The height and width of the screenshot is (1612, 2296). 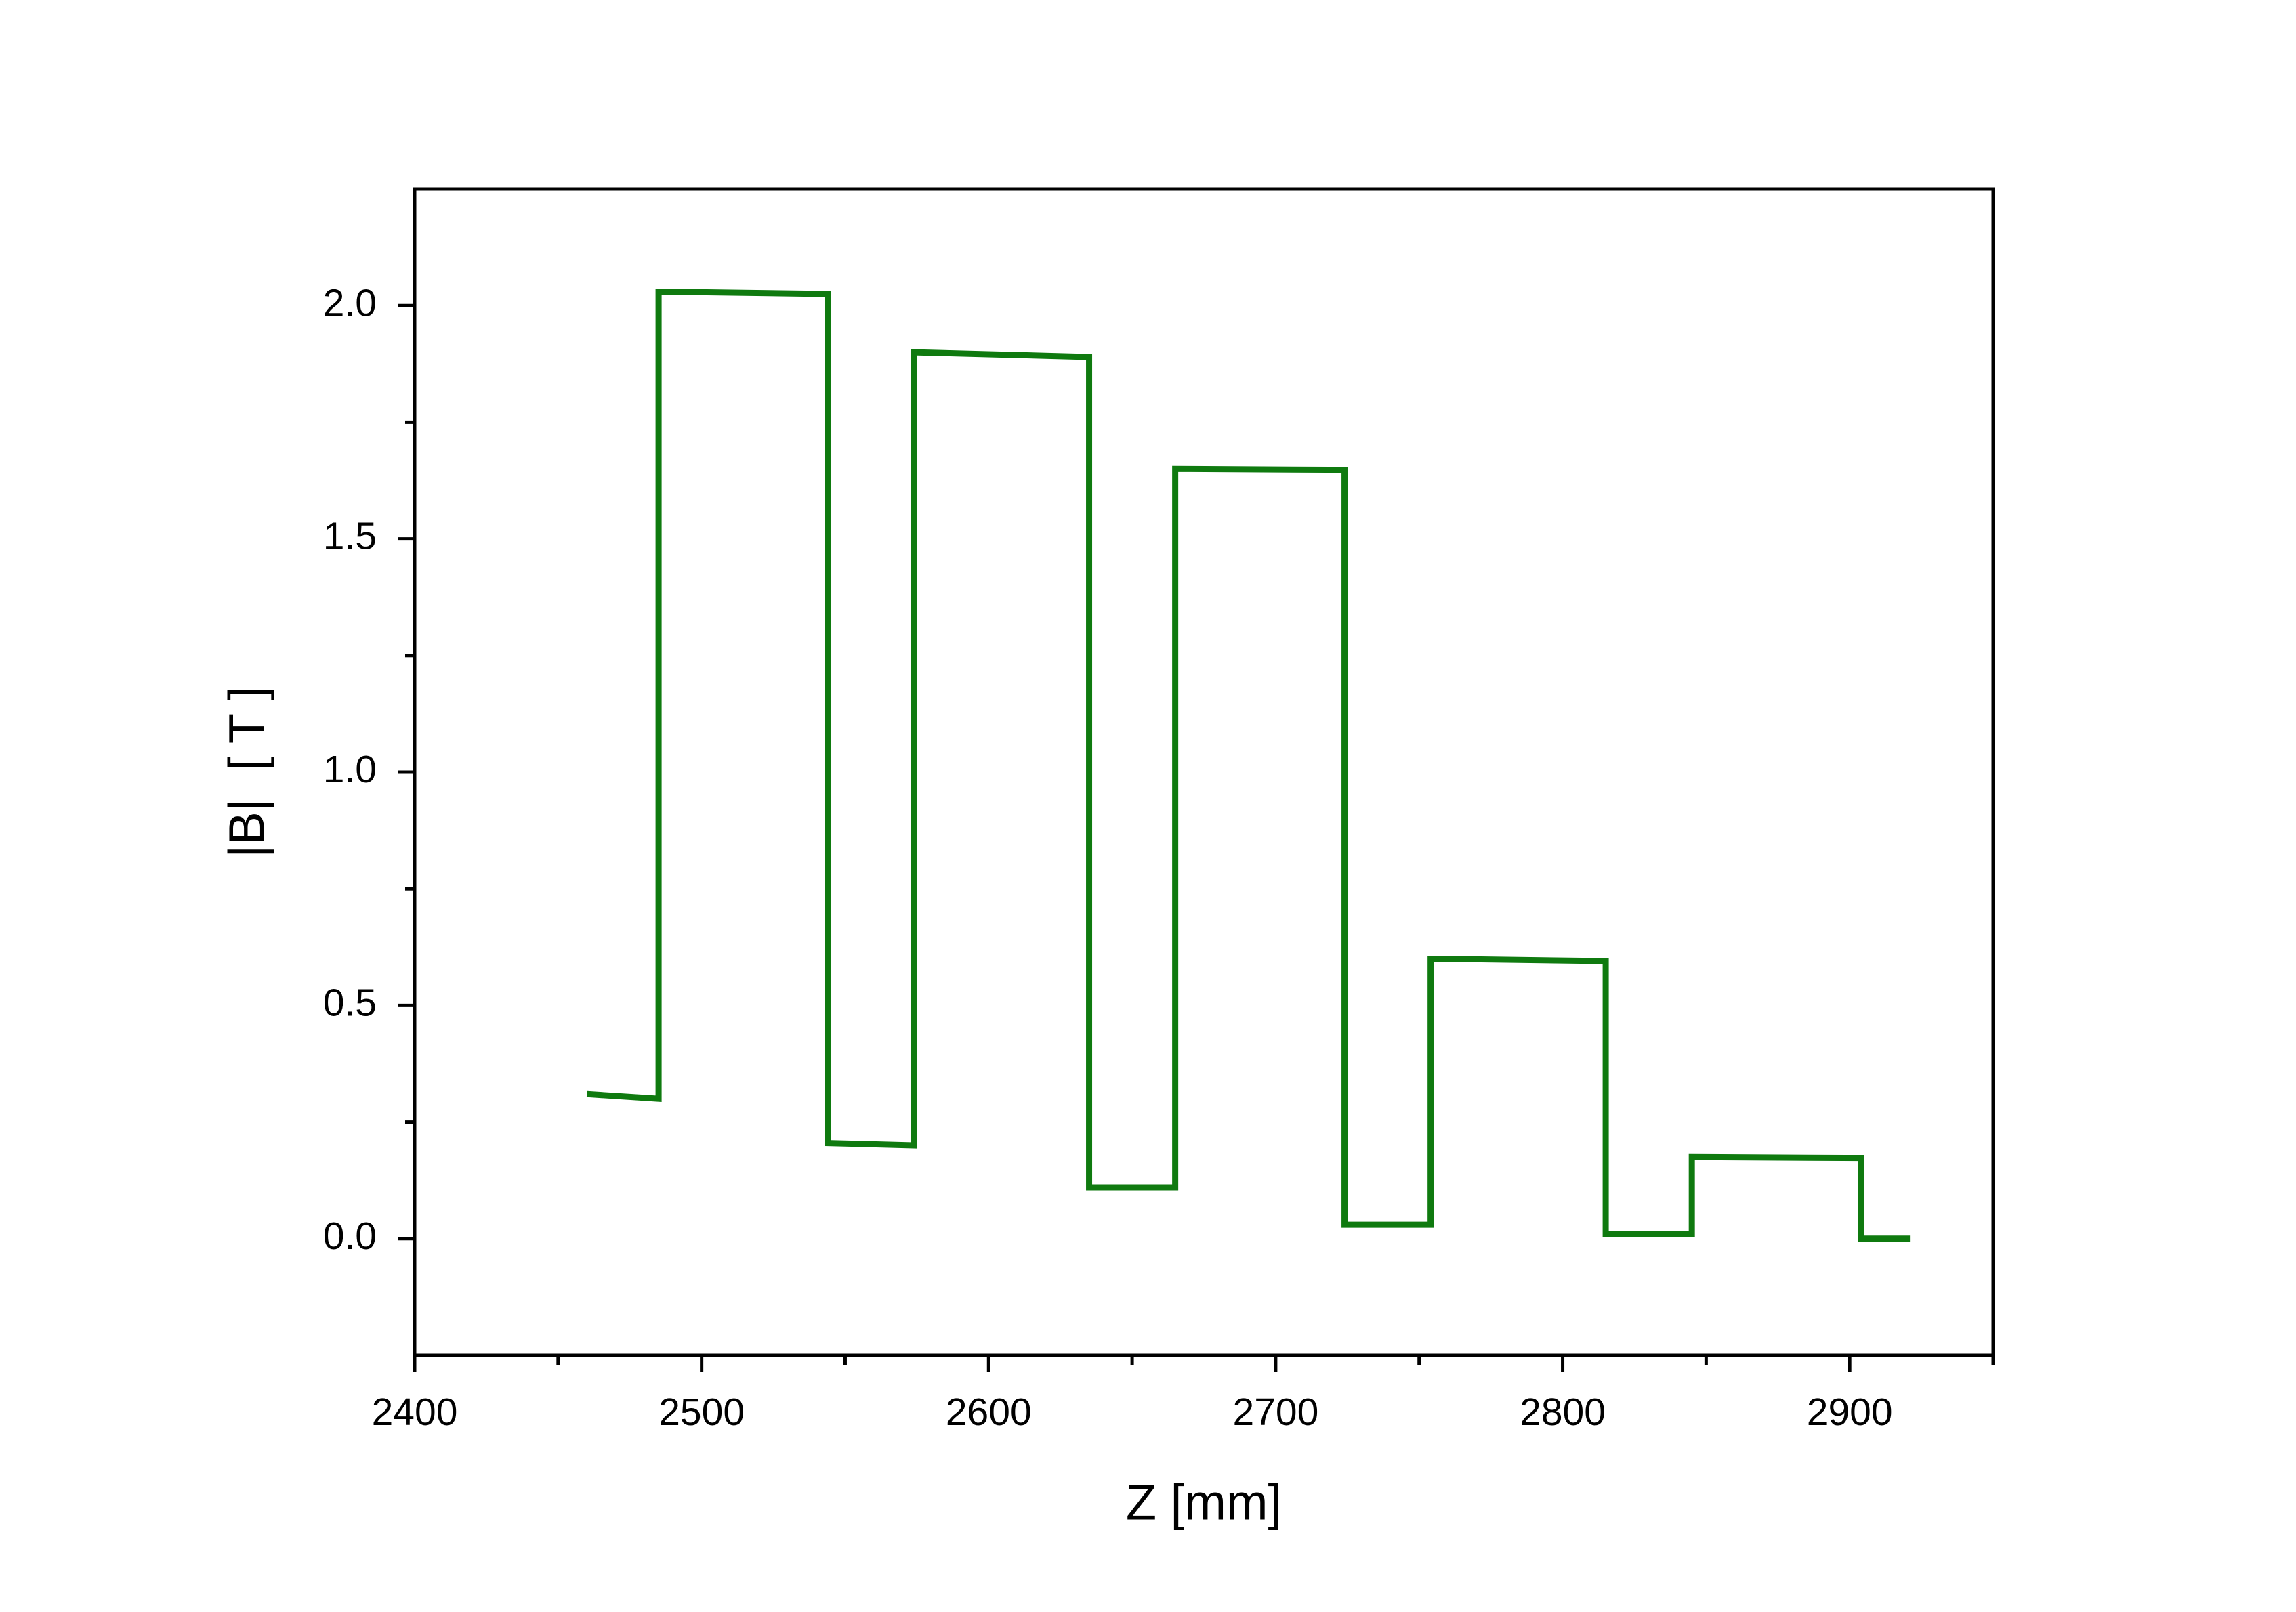 What do you see at coordinates (1204, 1503) in the screenshot?
I see `x-axis-title: Z [mm]` at bounding box center [1204, 1503].